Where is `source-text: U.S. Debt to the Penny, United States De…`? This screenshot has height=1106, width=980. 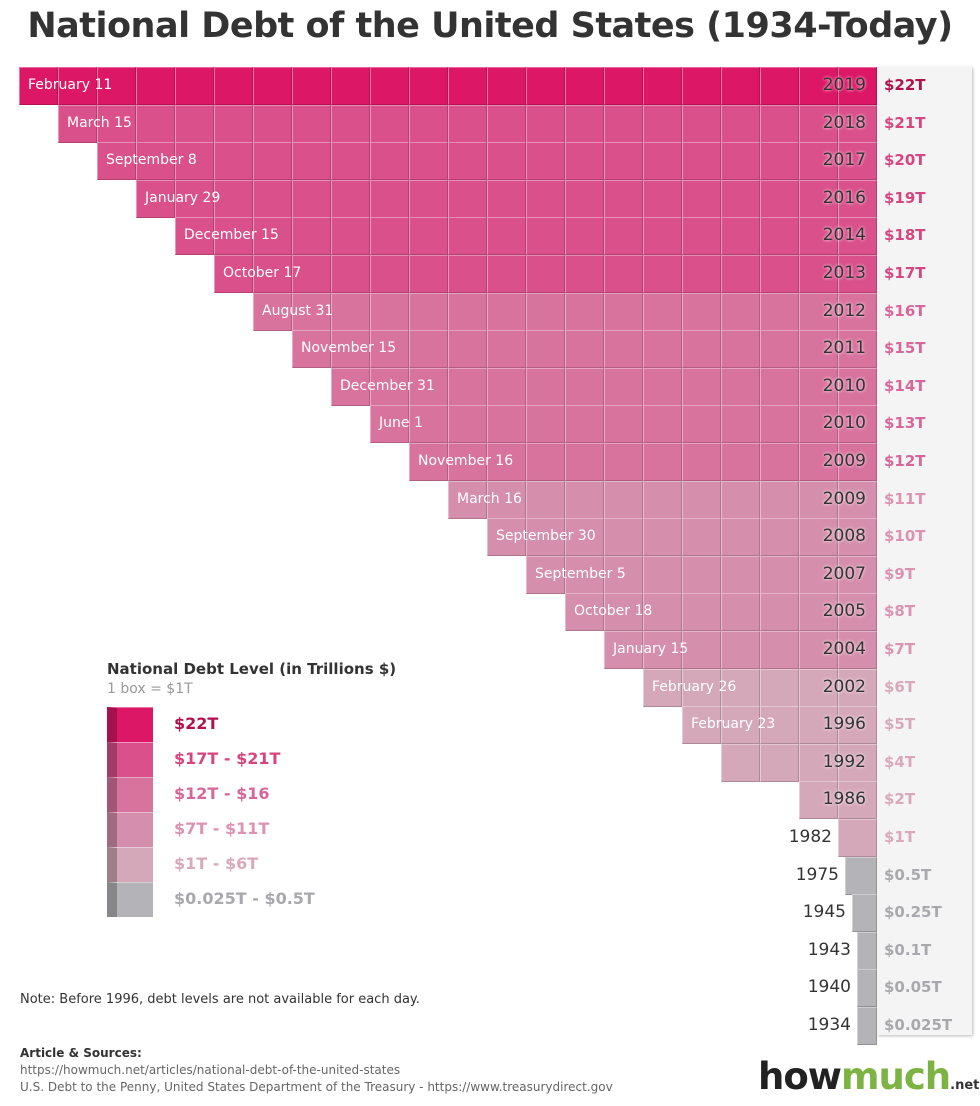 source-text: U.S. Debt to the Penny, United States De… is located at coordinates (316, 1087).